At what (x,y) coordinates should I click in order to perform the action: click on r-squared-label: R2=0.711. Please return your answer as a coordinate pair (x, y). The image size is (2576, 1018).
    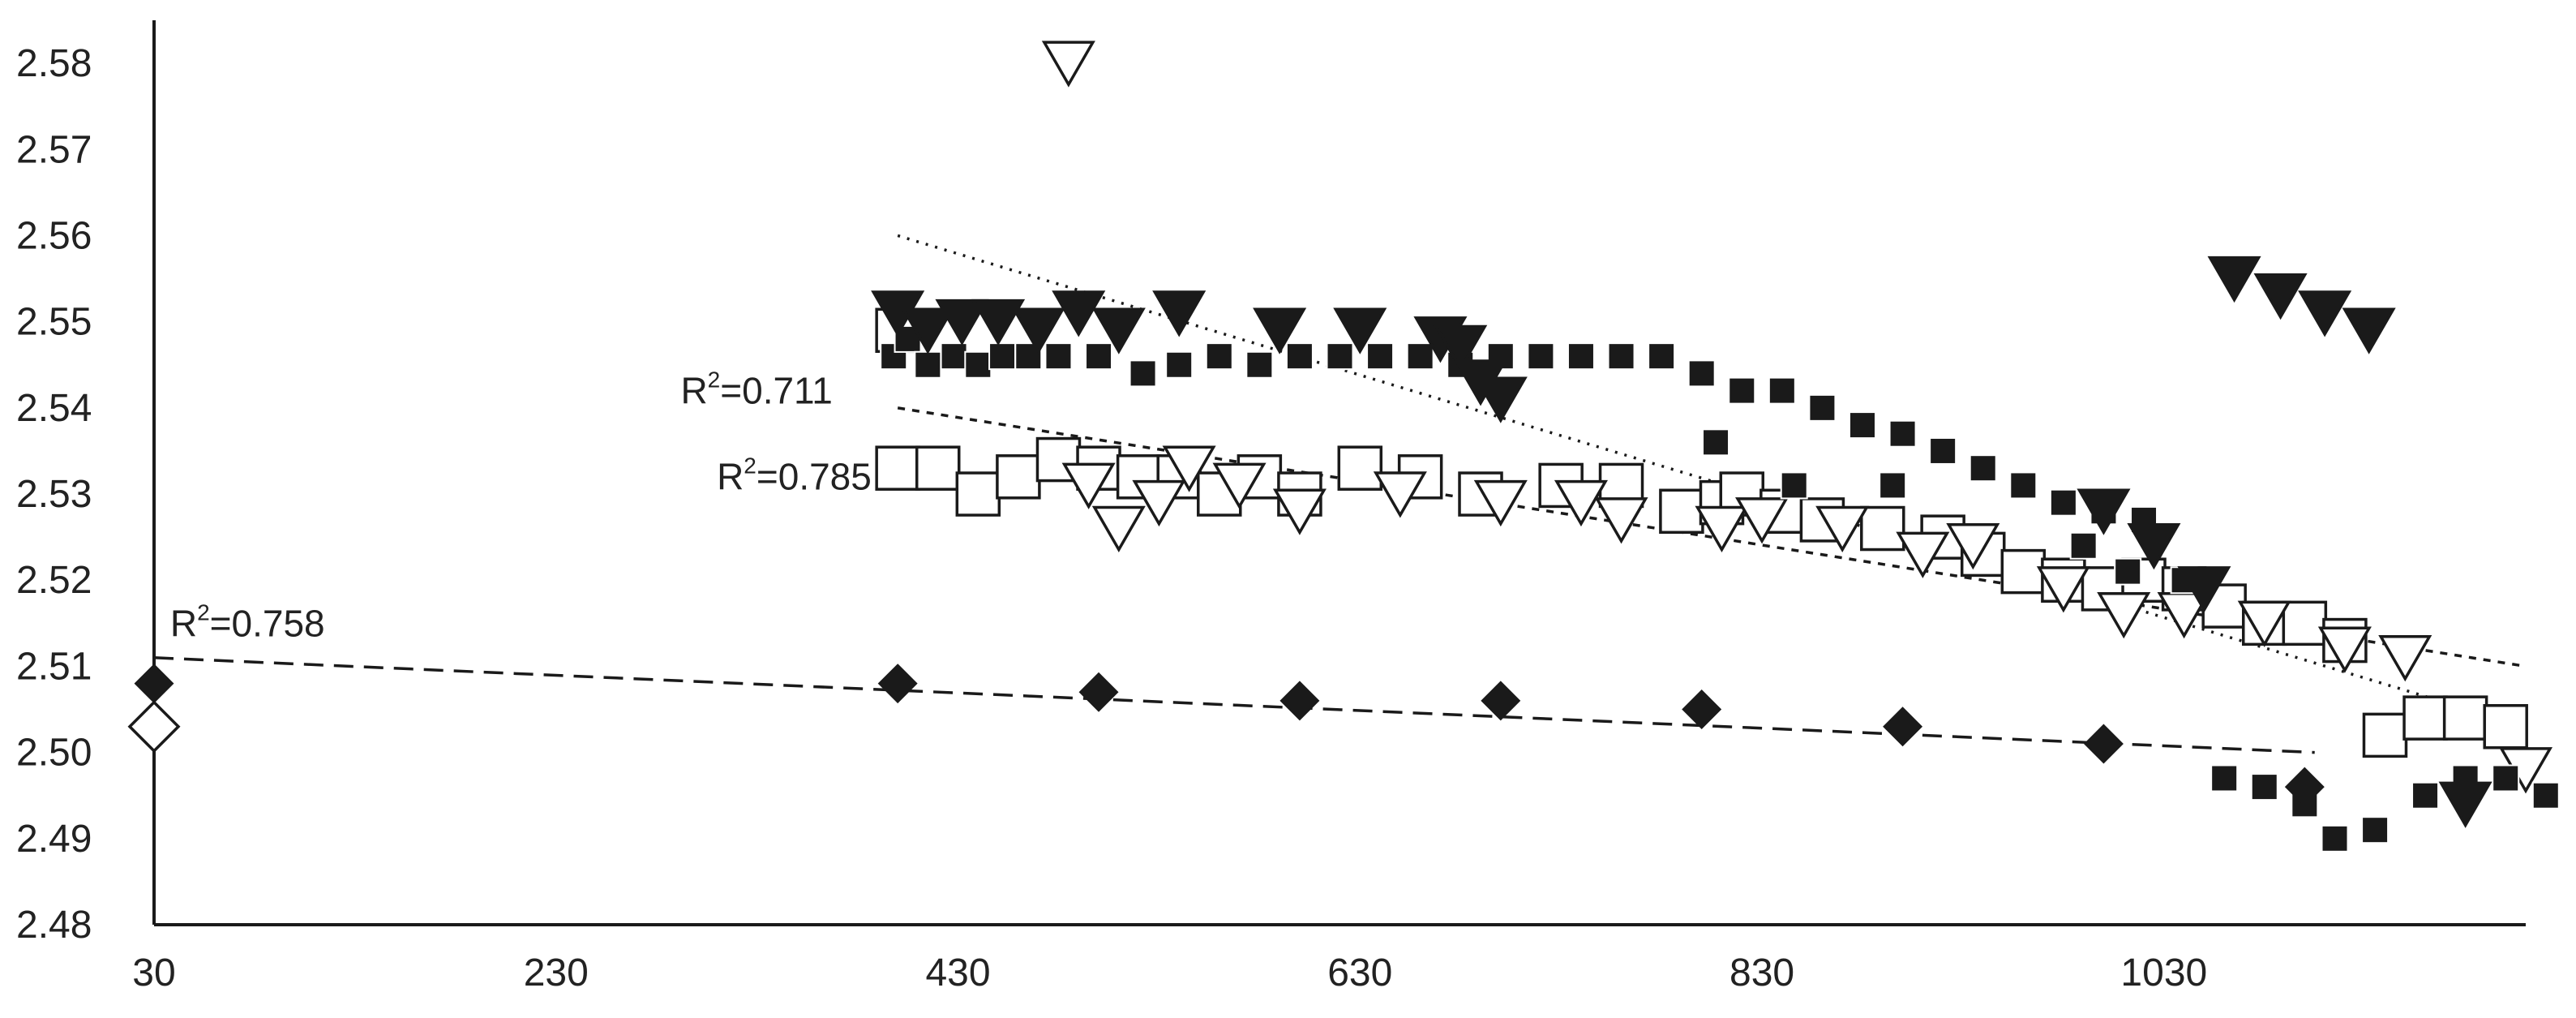
    Looking at the image, I should click on (756, 389).